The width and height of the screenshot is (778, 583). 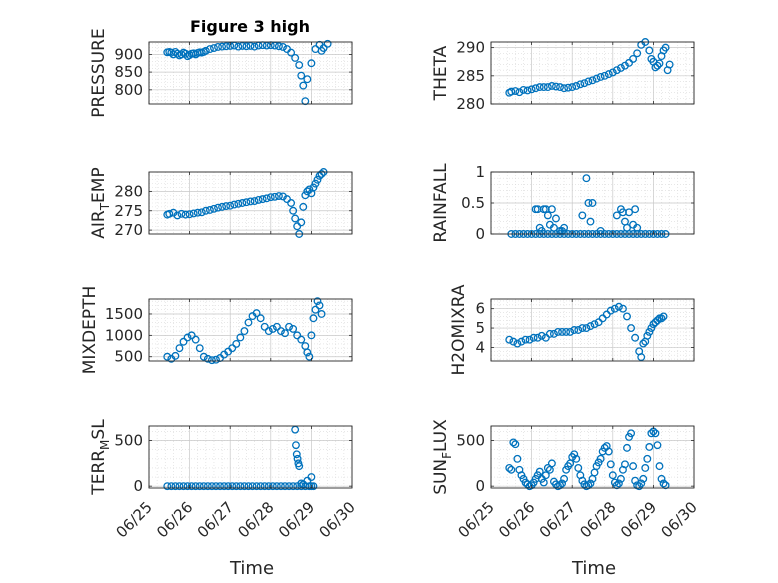 What do you see at coordinates (138, 486) in the screenshot?
I see `ytick-label: 0` at bounding box center [138, 486].